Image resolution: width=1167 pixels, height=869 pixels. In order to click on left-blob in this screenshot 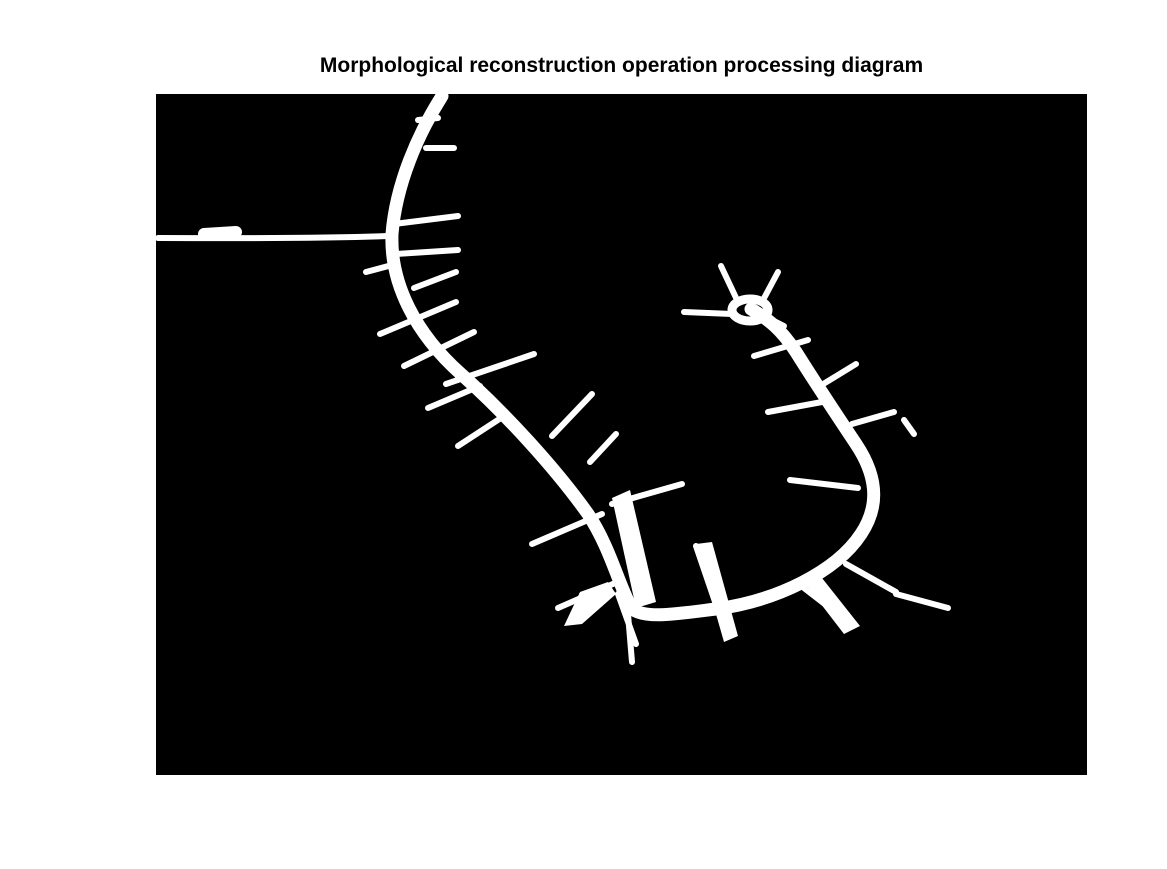, I will do `click(220, 233)`.